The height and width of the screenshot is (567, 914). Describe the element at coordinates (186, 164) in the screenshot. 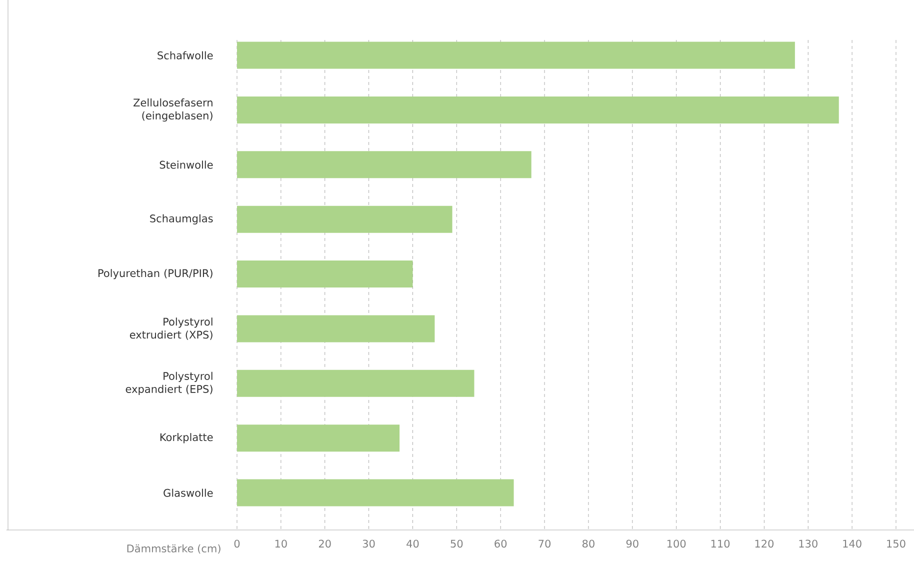

I see `y-tick-label: Steinwolle` at that location.